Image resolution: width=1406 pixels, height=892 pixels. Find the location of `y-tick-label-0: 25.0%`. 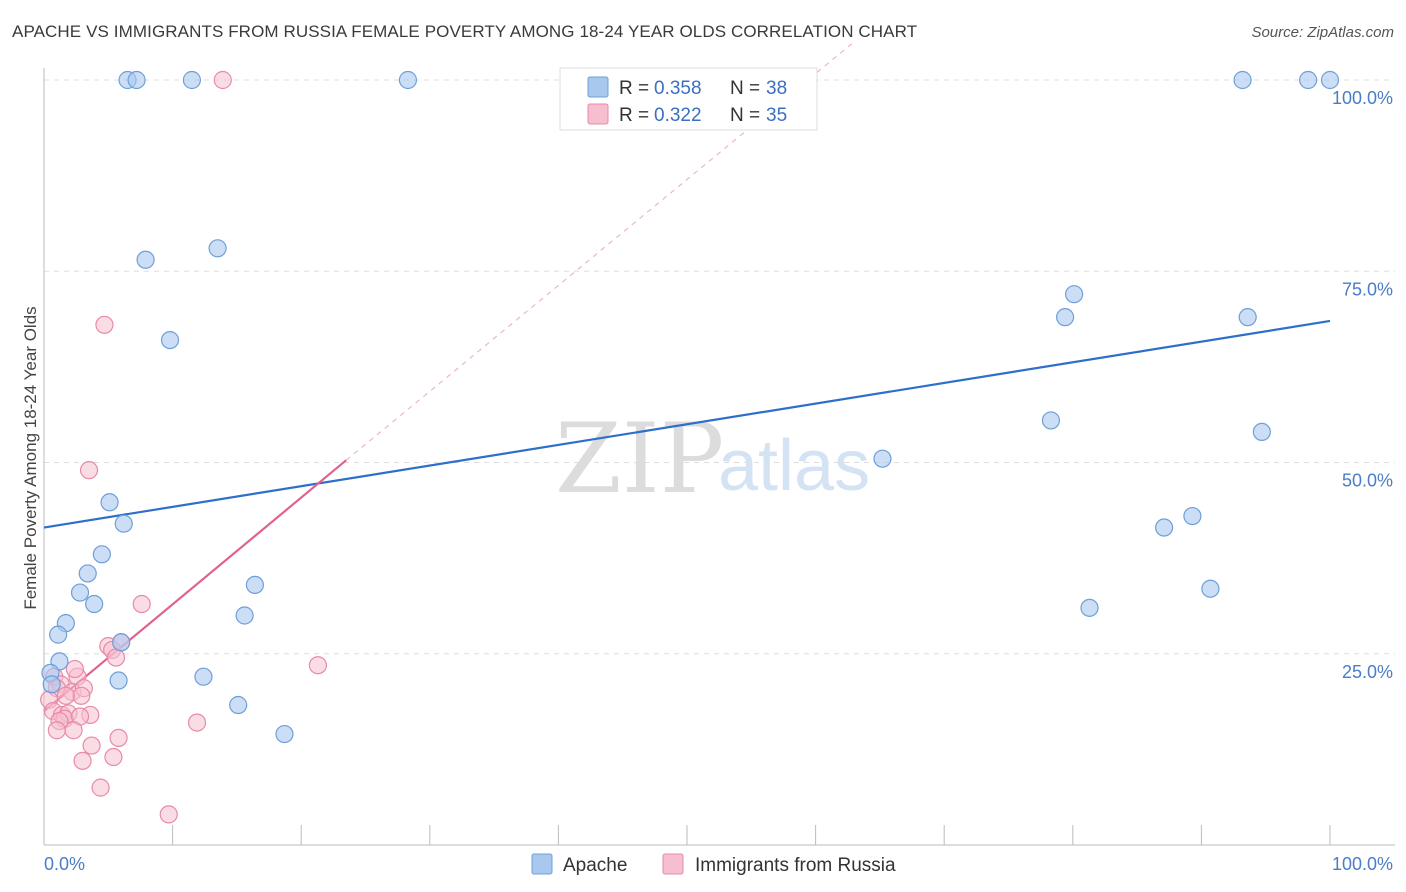

y-tick-label-0: 25.0% is located at coordinates (1367, 672).